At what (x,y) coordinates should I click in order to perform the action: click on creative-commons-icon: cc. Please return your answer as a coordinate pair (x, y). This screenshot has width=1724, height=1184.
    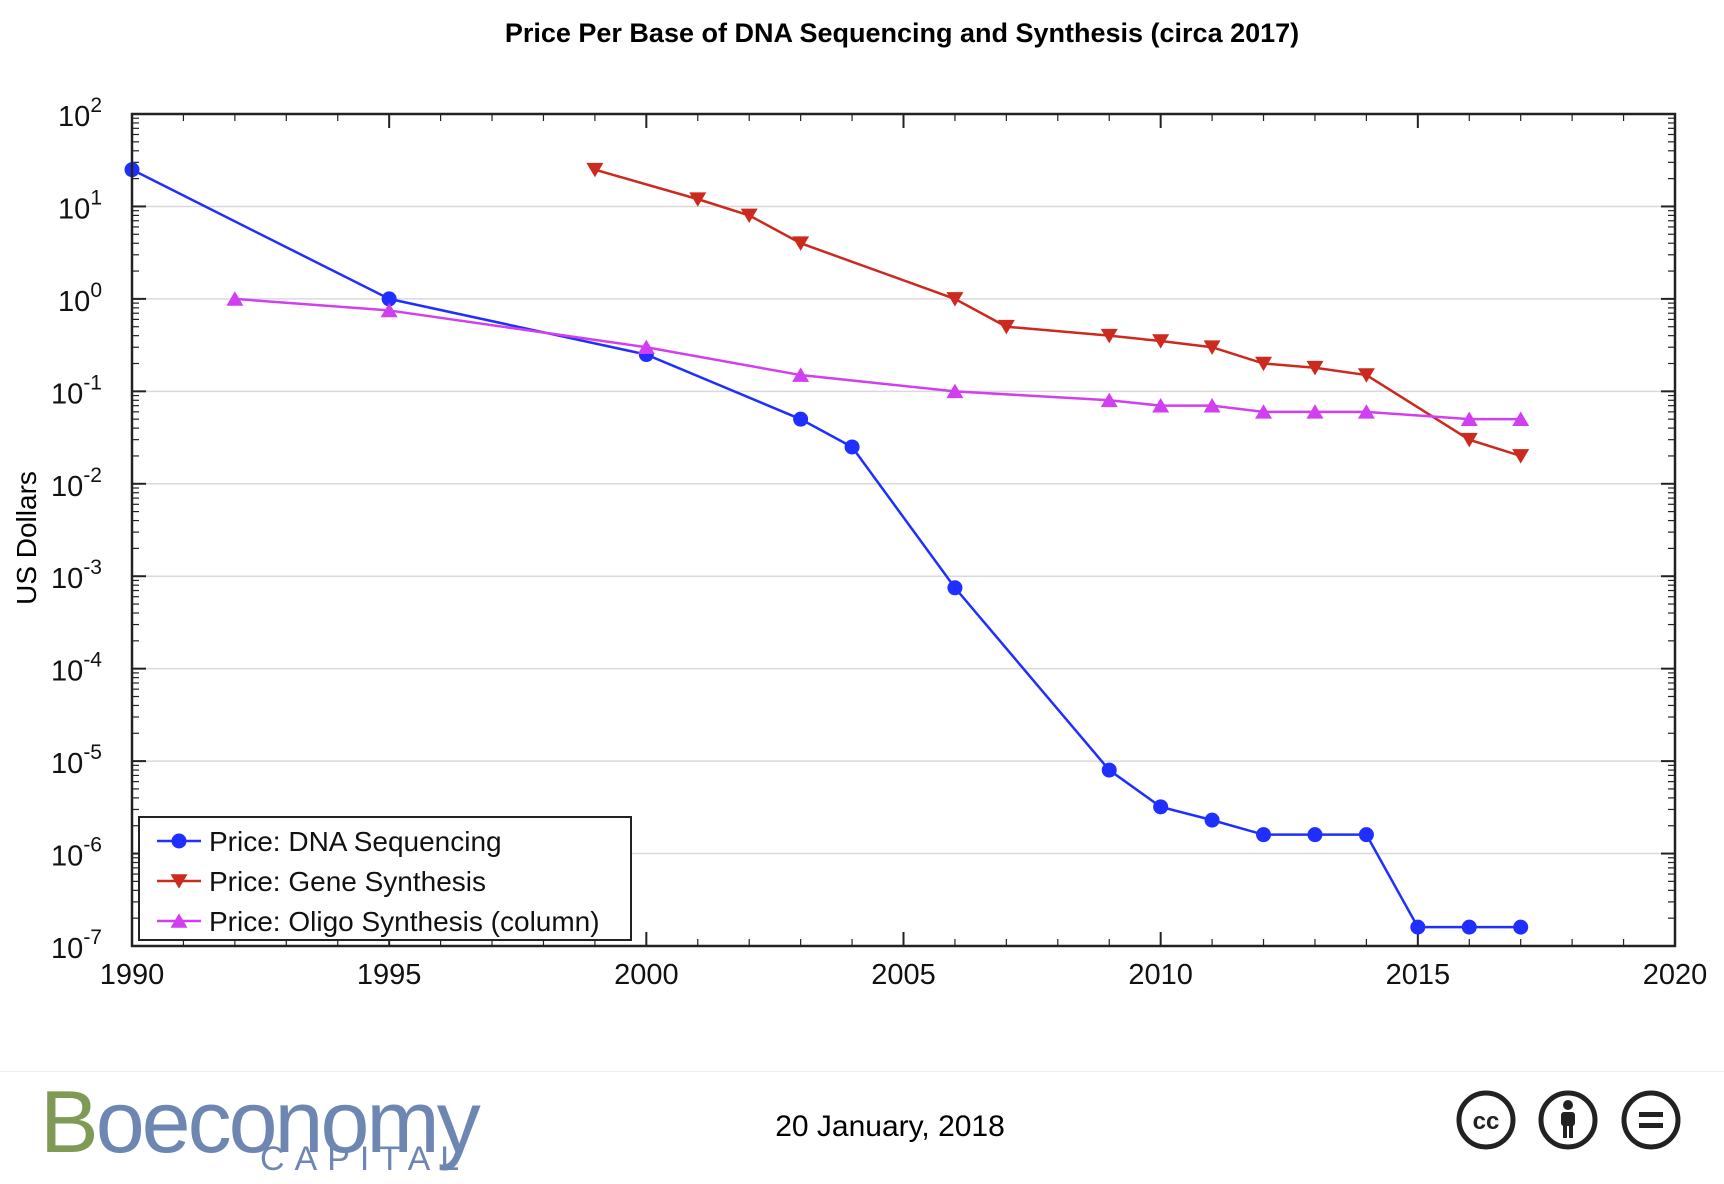
    Looking at the image, I should click on (1486, 1122).